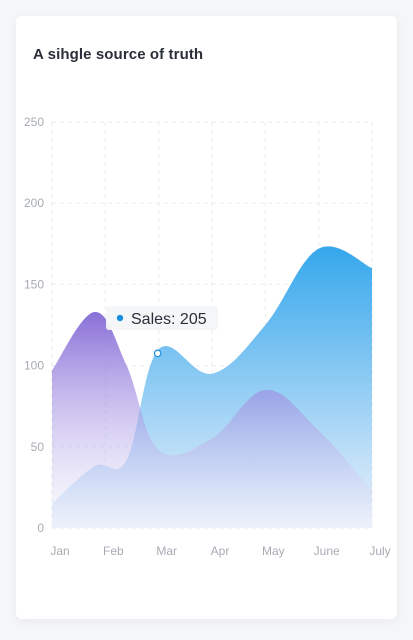 The image size is (413, 640). What do you see at coordinates (40, 528) in the screenshot?
I see `y-tick-label: 0` at bounding box center [40, 528].